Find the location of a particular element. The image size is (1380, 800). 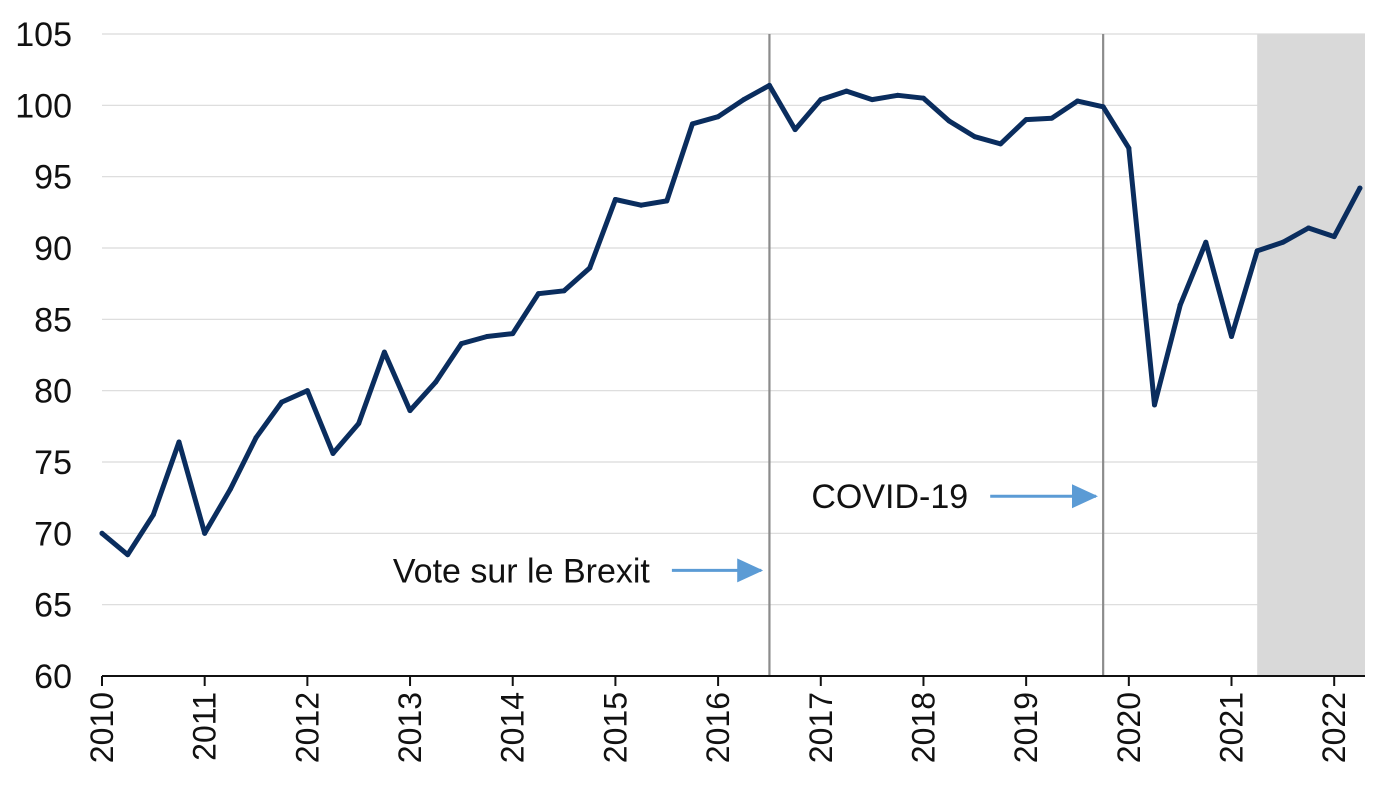

y-tick-label-90: 90 is located at coordinates (53, 249).